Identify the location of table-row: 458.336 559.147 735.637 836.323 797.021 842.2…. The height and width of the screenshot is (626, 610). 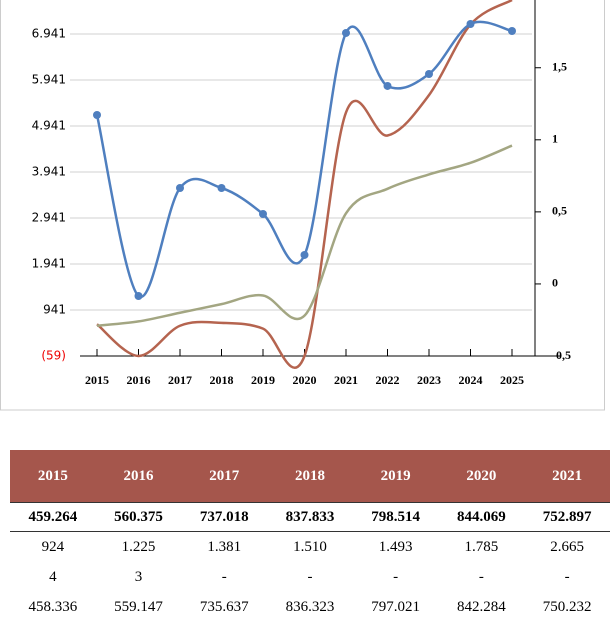
(310, 607).